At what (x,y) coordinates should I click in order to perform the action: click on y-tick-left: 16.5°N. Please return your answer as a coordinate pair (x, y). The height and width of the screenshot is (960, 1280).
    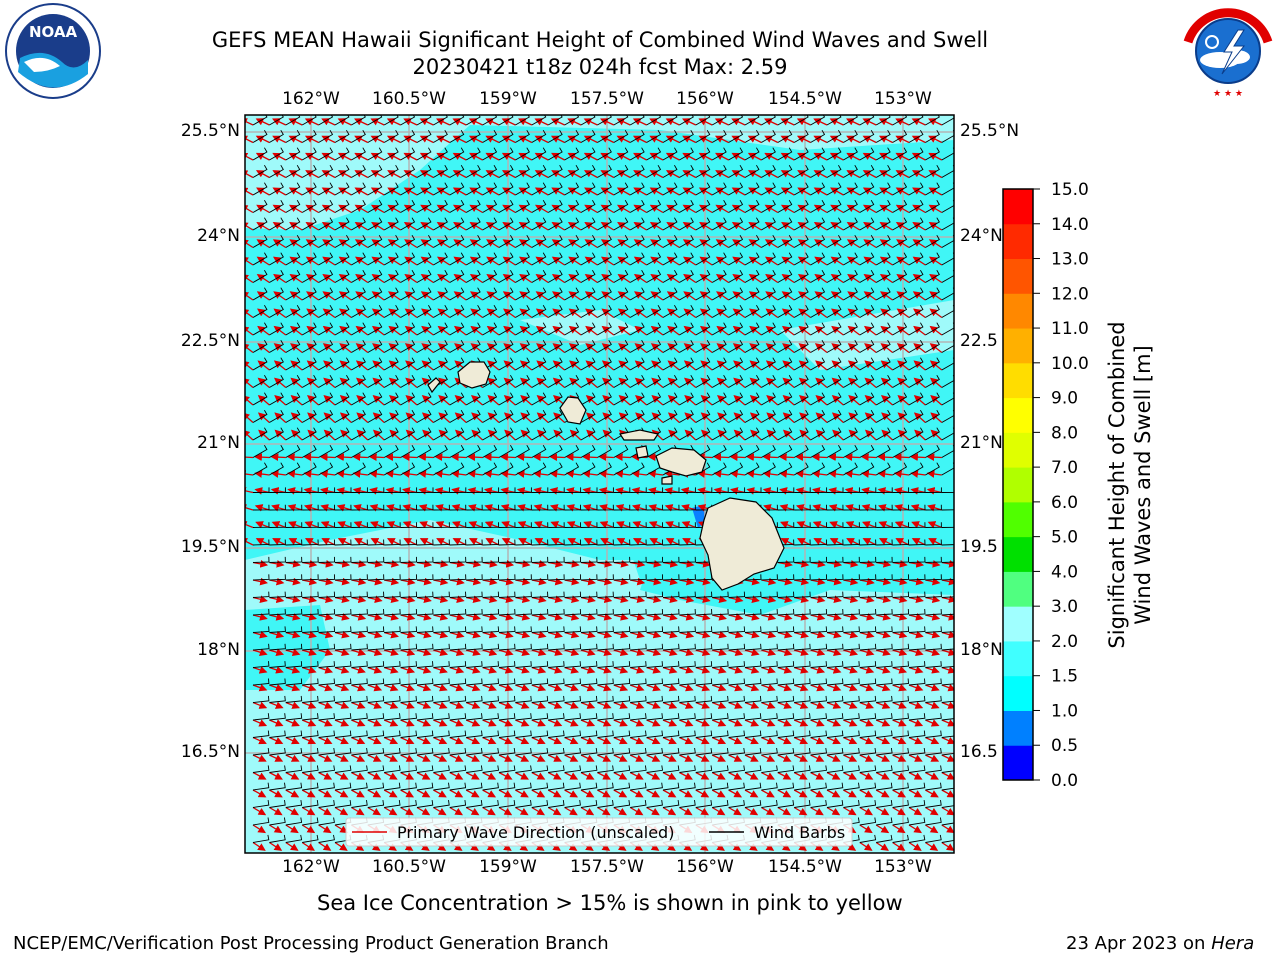
    Looking at the image, I should click on (210, 752).